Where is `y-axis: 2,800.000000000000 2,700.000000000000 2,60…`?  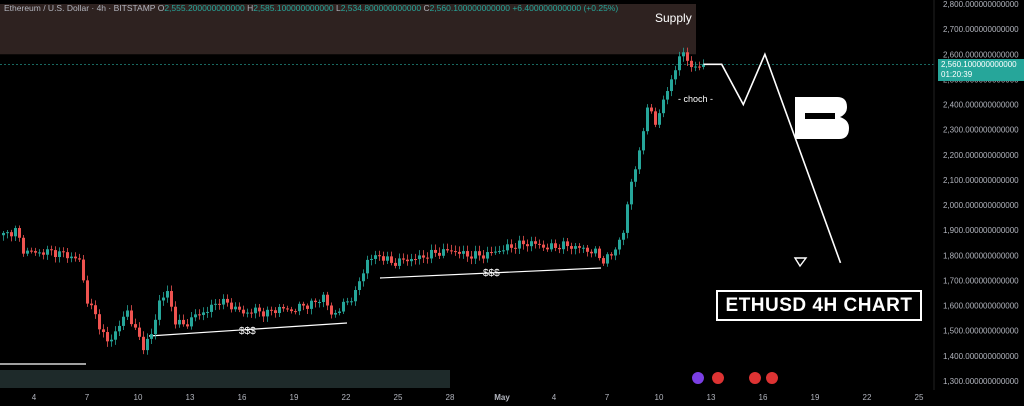
y-axis: 2,800.000000000000 2,700.000000000000 2,60… is located at coordinates (981, 193).